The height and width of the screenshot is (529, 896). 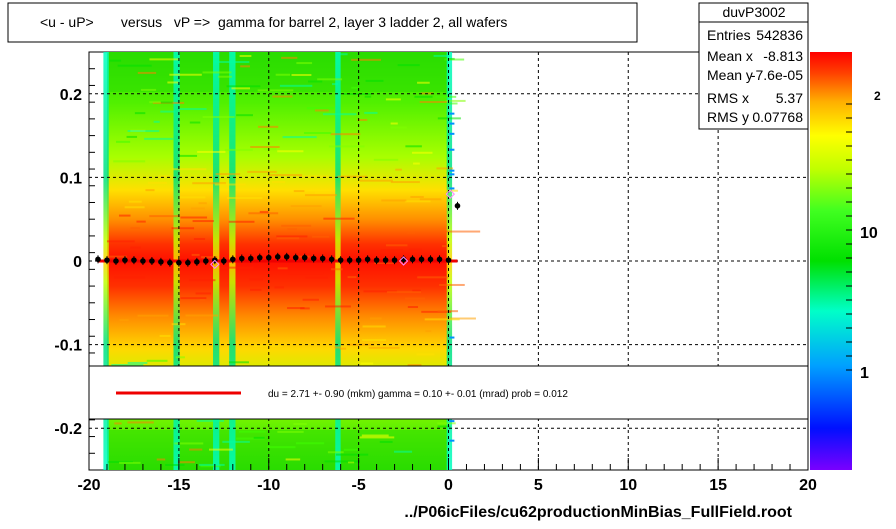 What do you see at coordinates (869, 233) in the screenshot?
I see `colorbar-label-10: 10` at bounding box center [869, 233].